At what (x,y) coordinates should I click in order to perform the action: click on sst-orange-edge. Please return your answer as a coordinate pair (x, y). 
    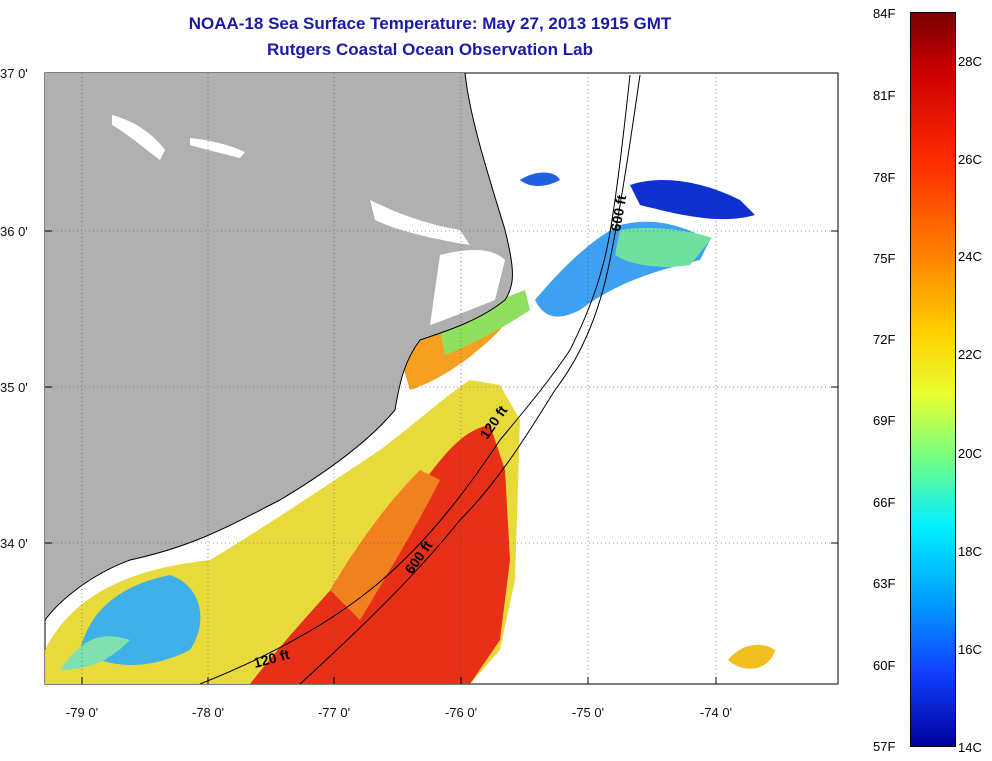
    Looking at the image, I should click on (385, 545).